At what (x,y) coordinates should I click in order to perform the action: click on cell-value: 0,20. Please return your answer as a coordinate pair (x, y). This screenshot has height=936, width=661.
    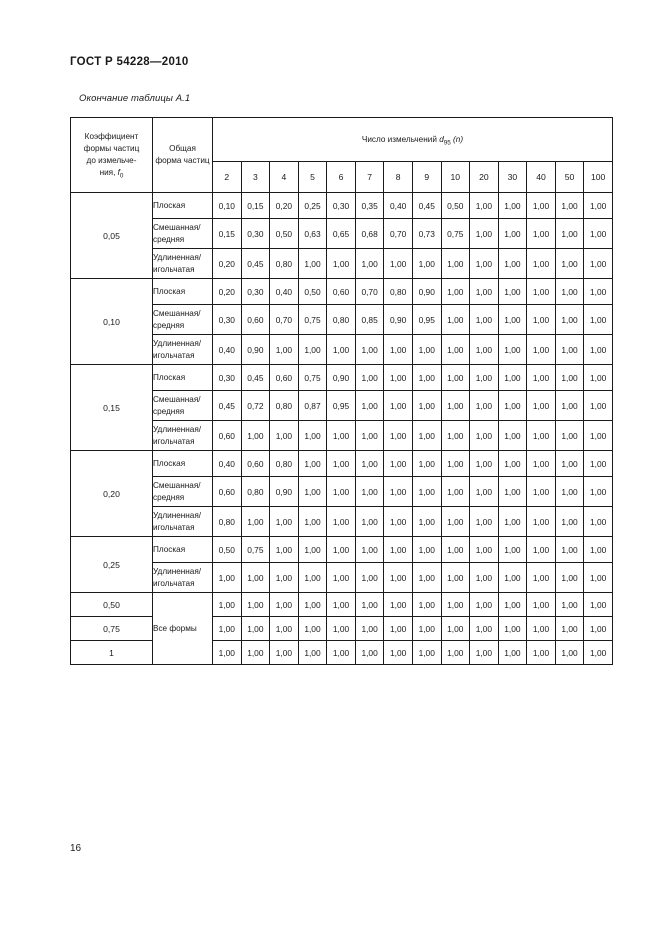
    Looking at the image, I should click on (227, 291).